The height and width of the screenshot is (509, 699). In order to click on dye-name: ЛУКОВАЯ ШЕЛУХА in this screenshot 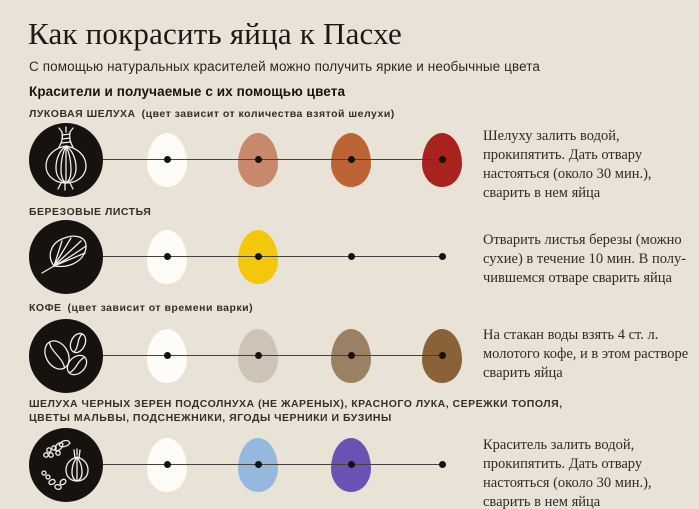, I will do `click(82, 114)`.